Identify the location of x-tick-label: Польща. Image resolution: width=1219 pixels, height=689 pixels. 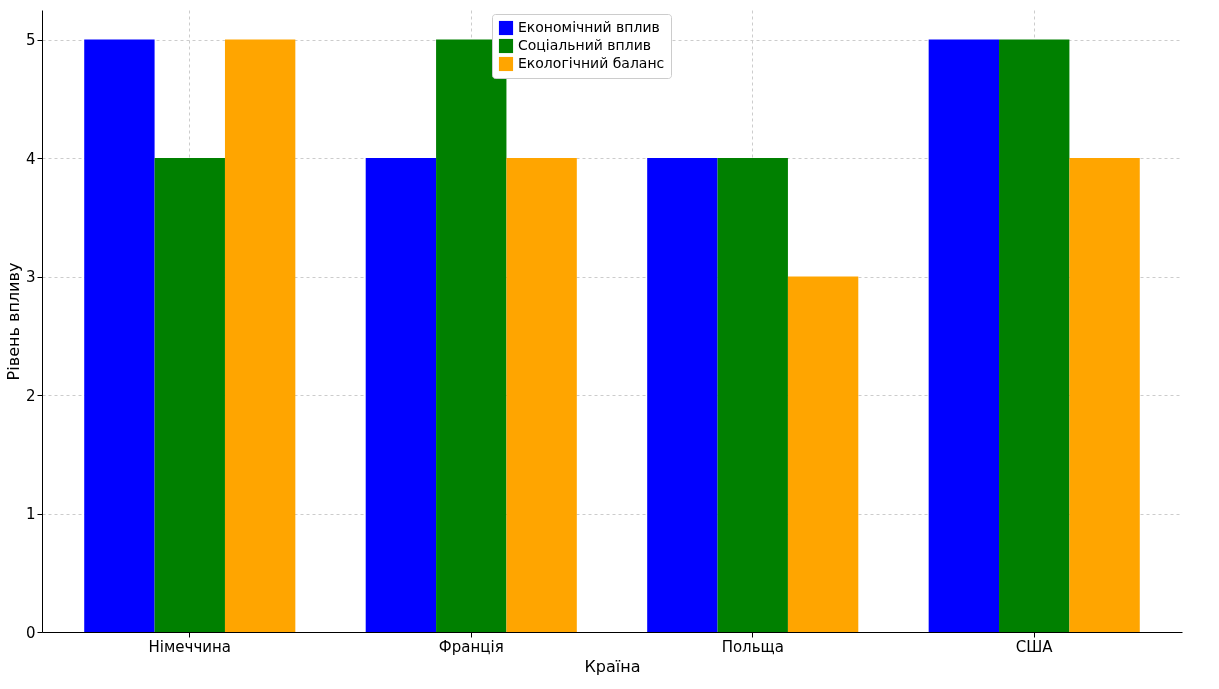
(752, 646).